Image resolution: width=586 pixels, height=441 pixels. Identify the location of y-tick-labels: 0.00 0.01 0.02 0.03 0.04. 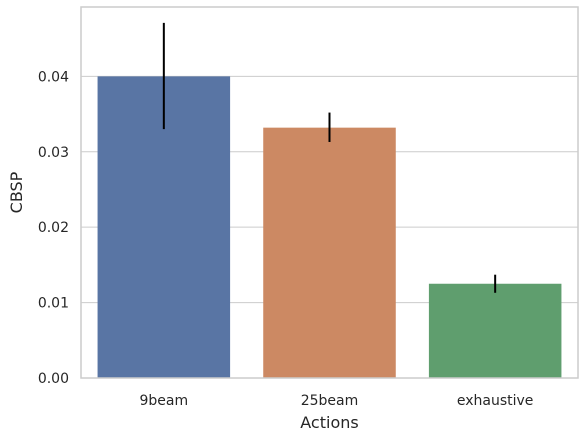
(53, 228).